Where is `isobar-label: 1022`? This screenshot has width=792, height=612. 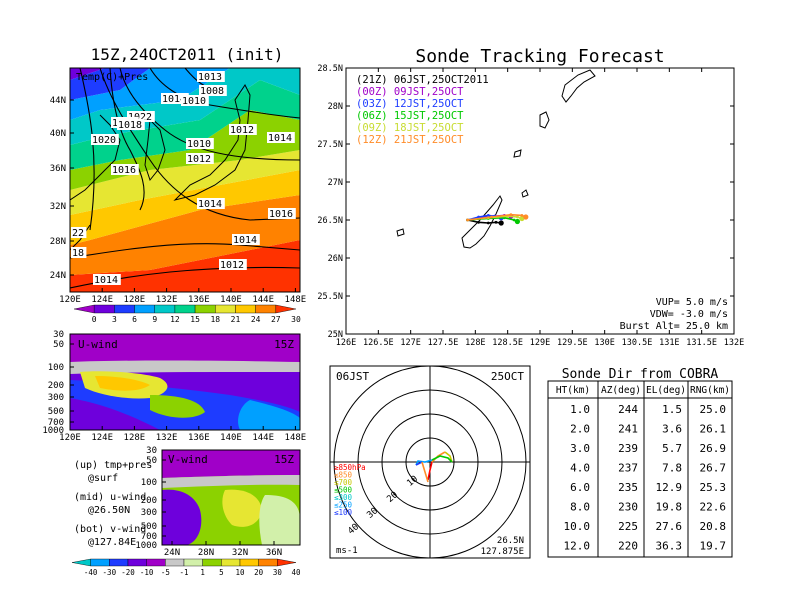
isobar-label: 1022 is located at coordinates (140, 117).